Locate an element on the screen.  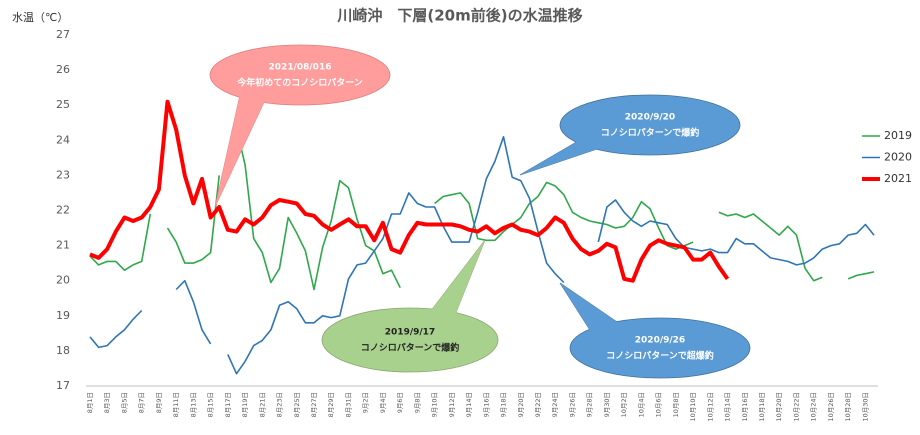
x-tick-label: 10月26日 is located at coordinates (831, 407).